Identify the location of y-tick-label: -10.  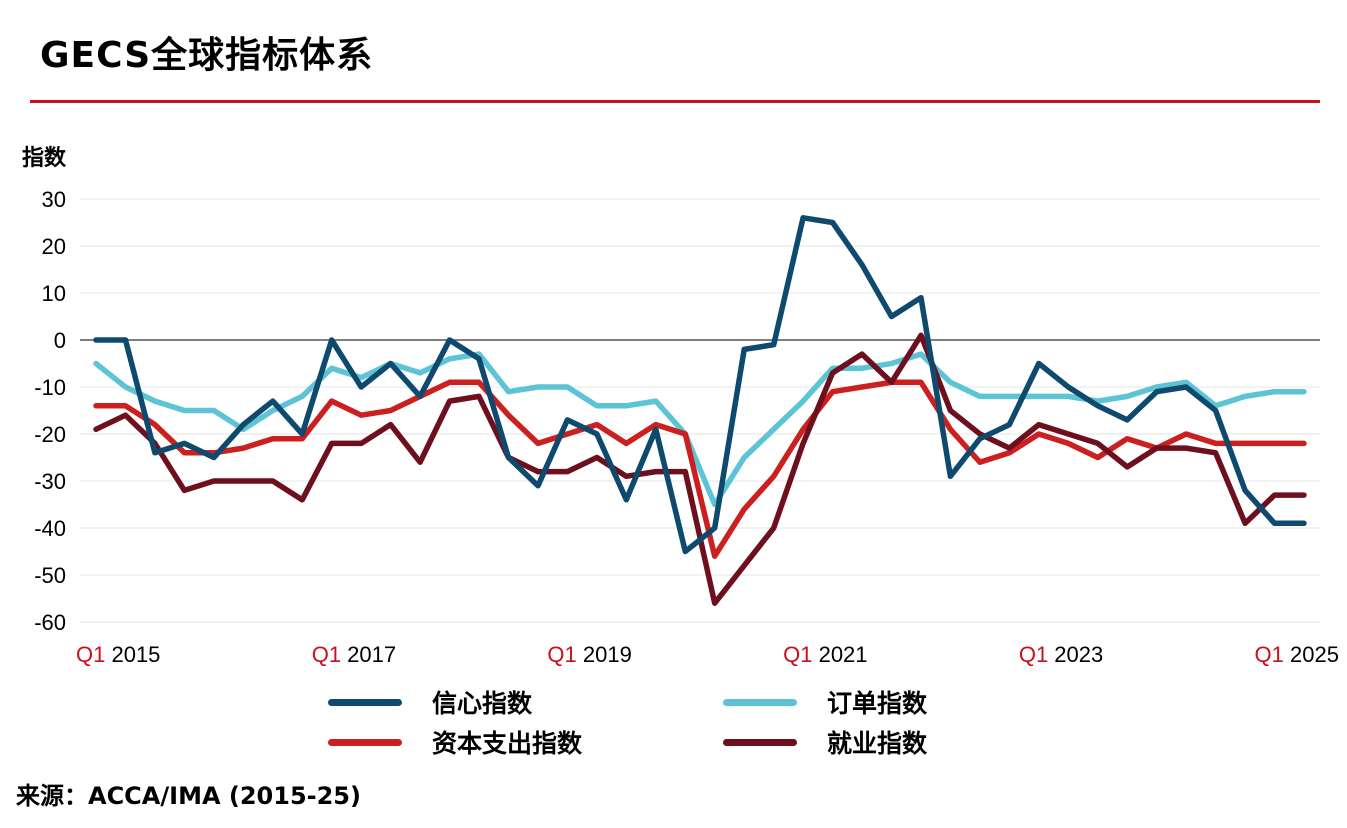
(50, 387).